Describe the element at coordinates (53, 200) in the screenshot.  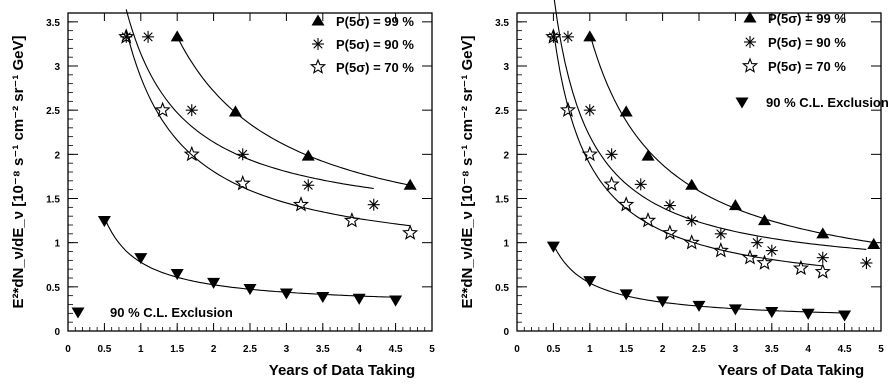
I see `y-tick-label: 1.5` at that location.